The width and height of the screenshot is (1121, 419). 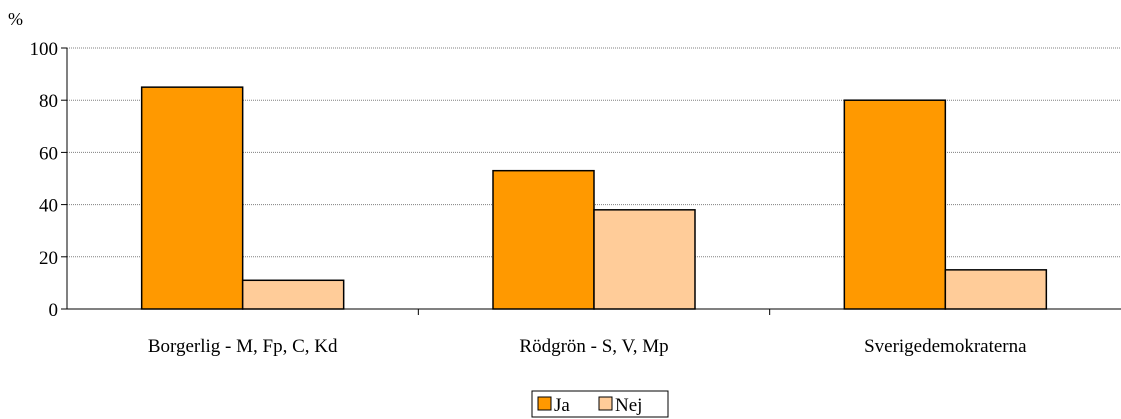 What do you see at coordinates (594, 312) in the screenshot?
I see `x-ticks` at bounding box center [594, 312].